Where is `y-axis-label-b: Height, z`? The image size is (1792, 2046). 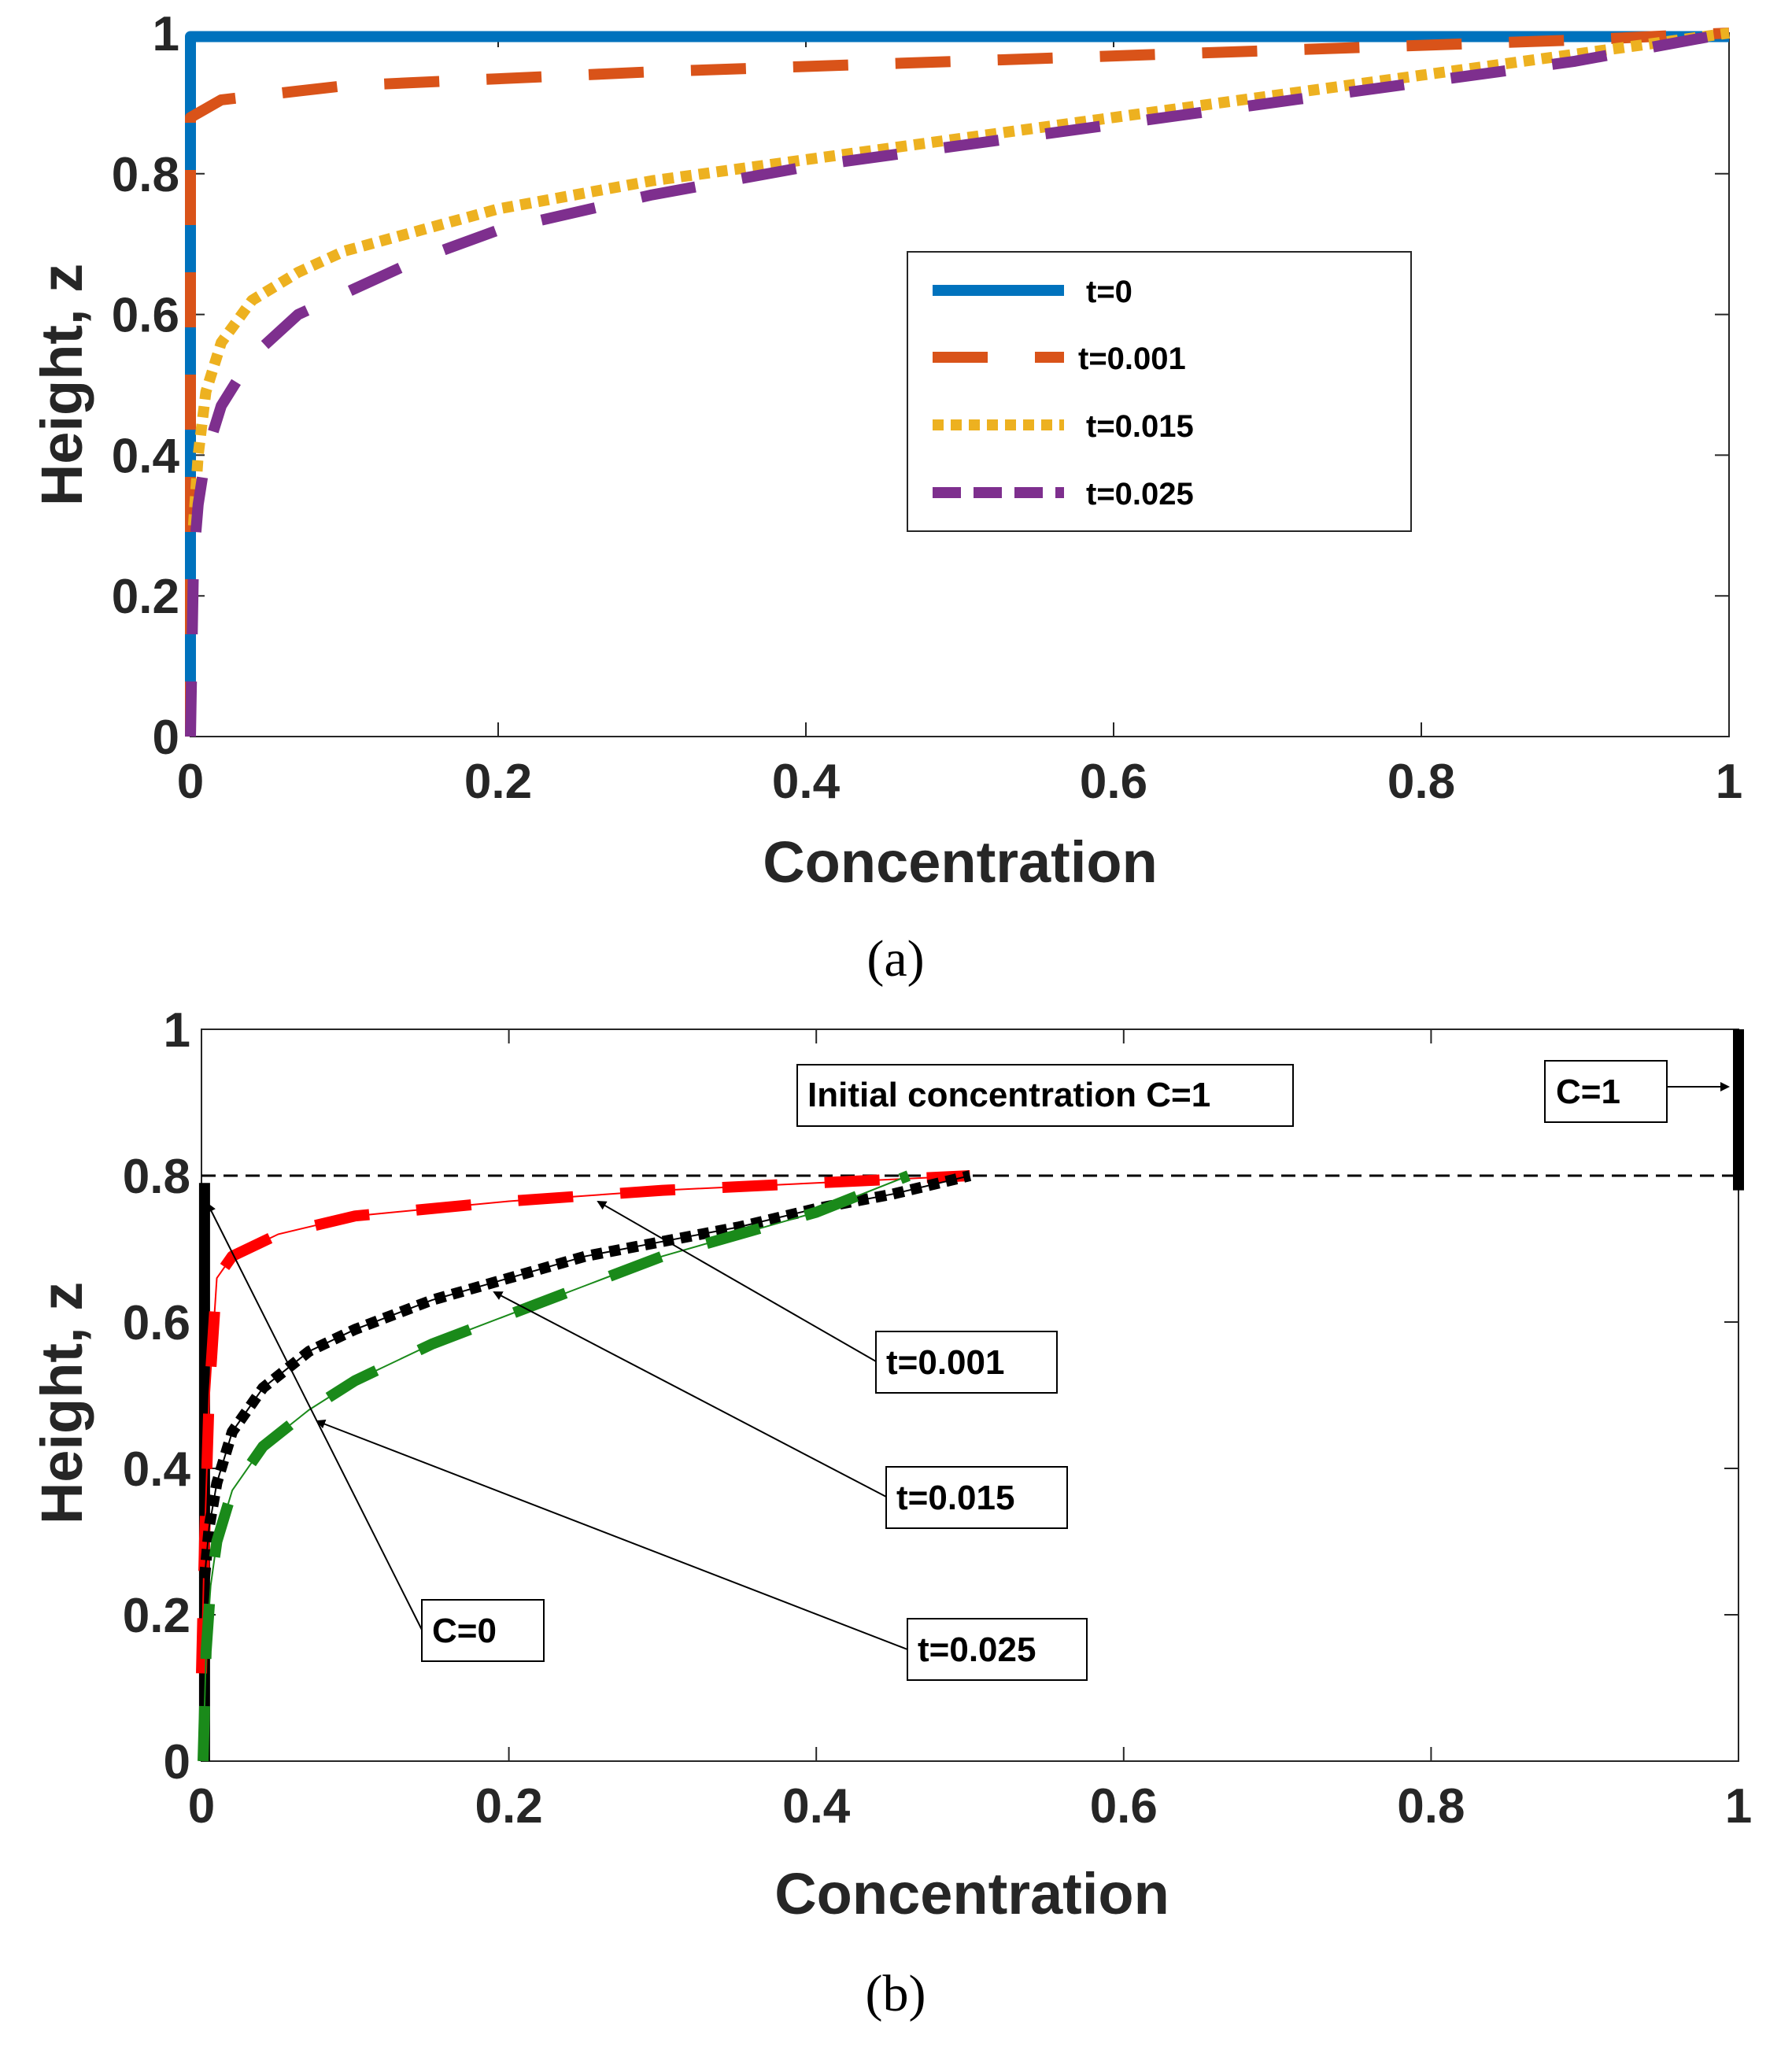 y-axis-label-b: Height, z is located at coordinates (61, 1403).